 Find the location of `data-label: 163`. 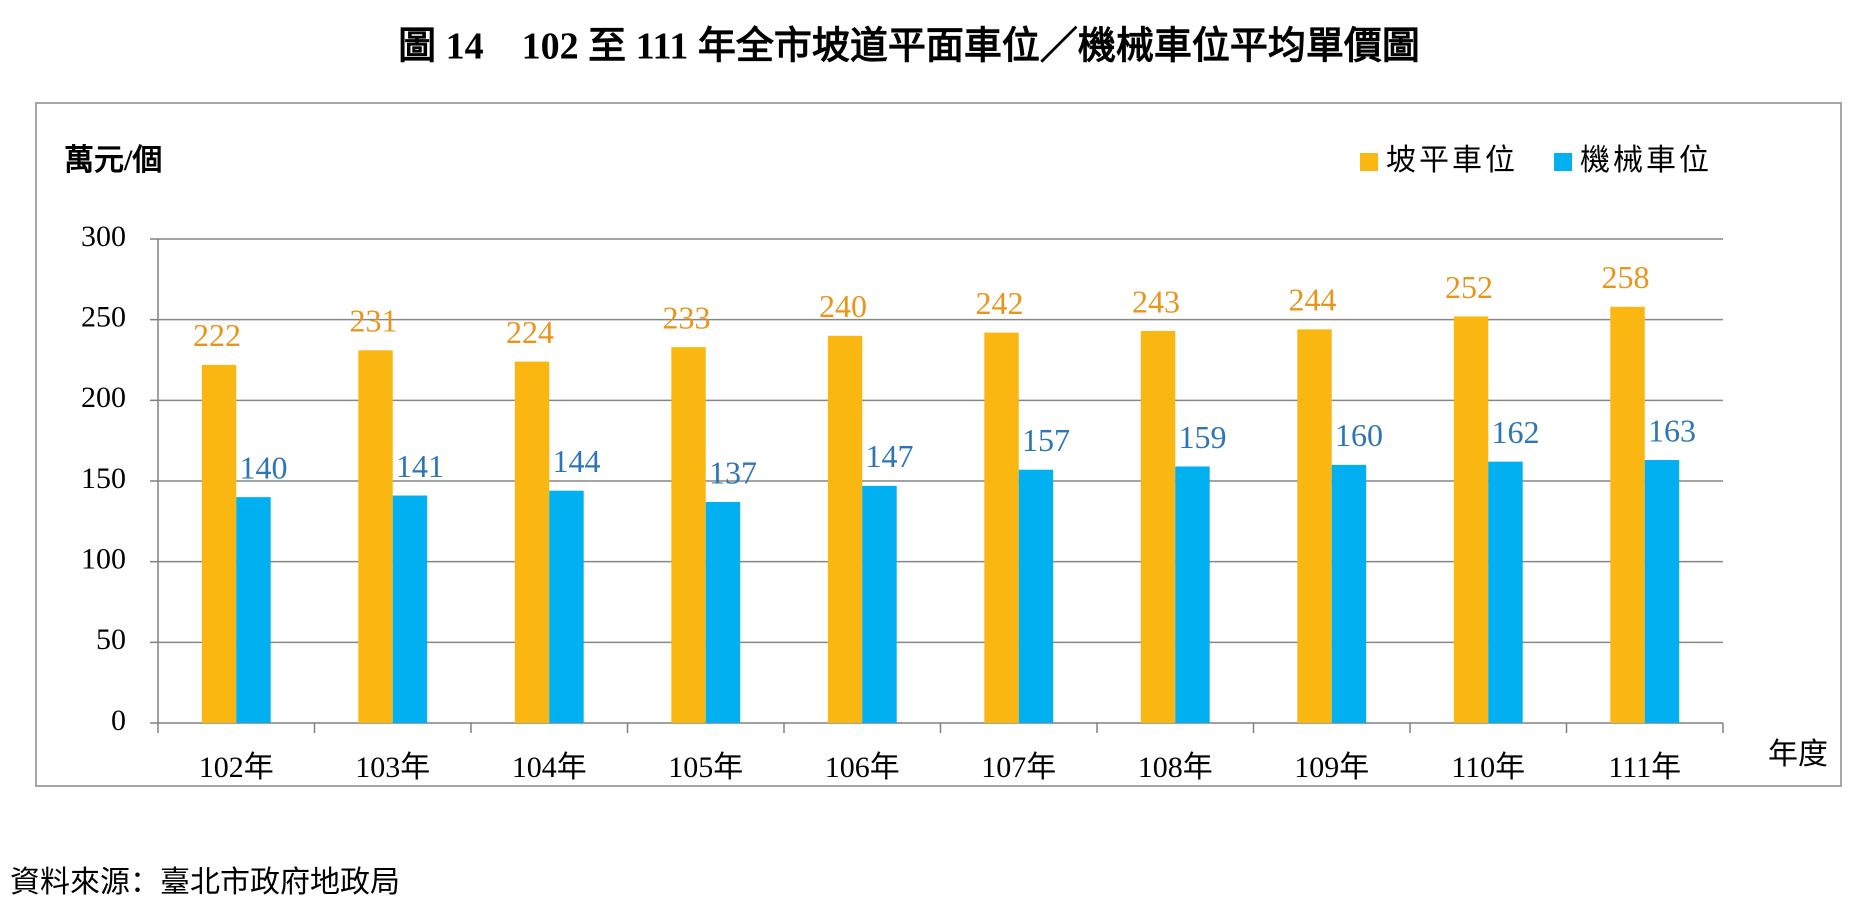

data-label: 163 is located at coordinates (1672, 430).